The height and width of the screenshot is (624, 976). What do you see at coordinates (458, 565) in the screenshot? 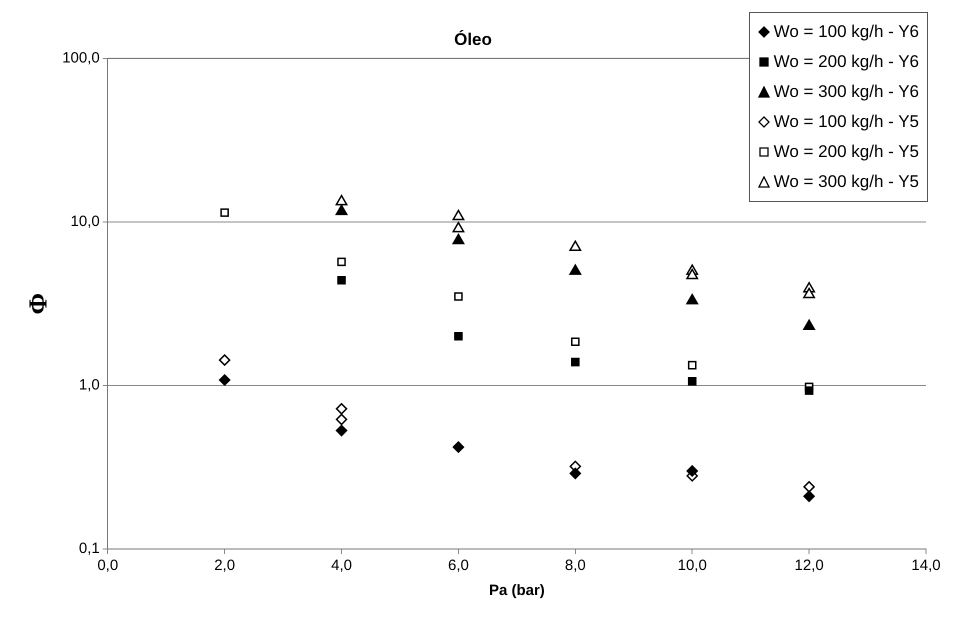
I see `x-tick-label: 6,0` at bounding box center [458, 565].